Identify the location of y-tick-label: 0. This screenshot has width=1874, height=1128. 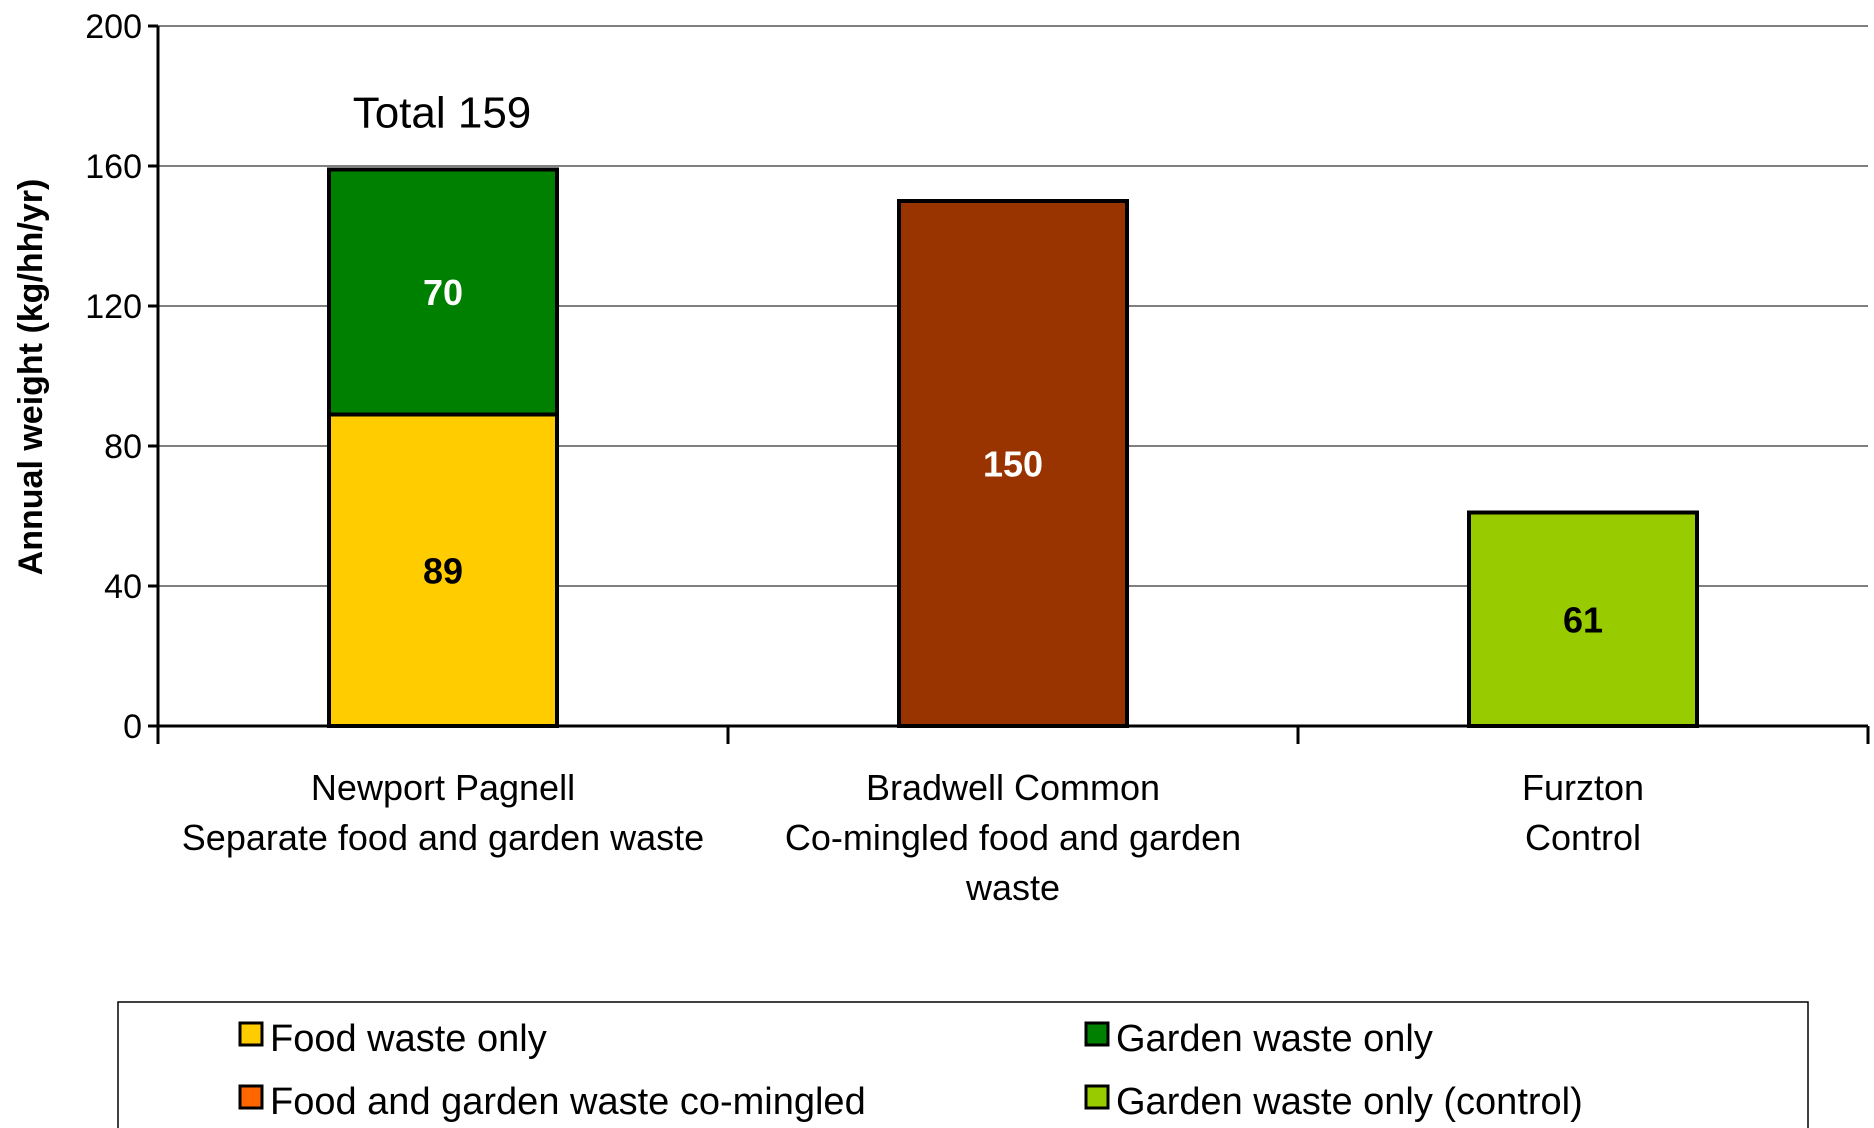
(132, 727).